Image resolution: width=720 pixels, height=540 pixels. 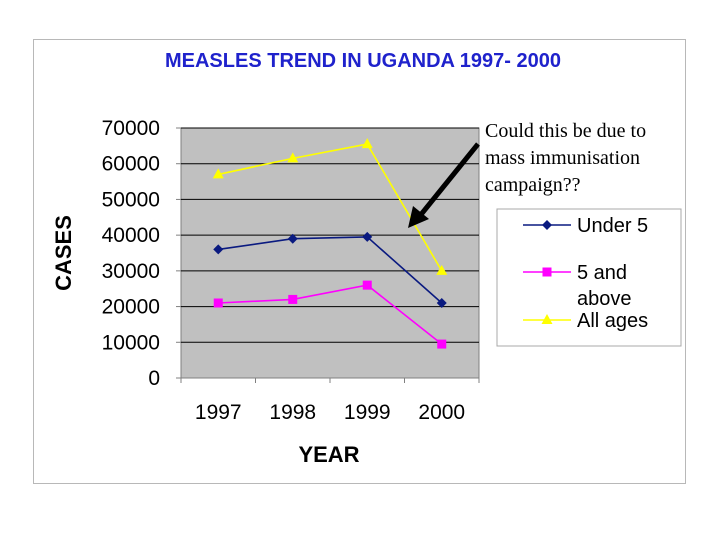 I want to click on point-all-ages-1998, so click(x=293, y=157).